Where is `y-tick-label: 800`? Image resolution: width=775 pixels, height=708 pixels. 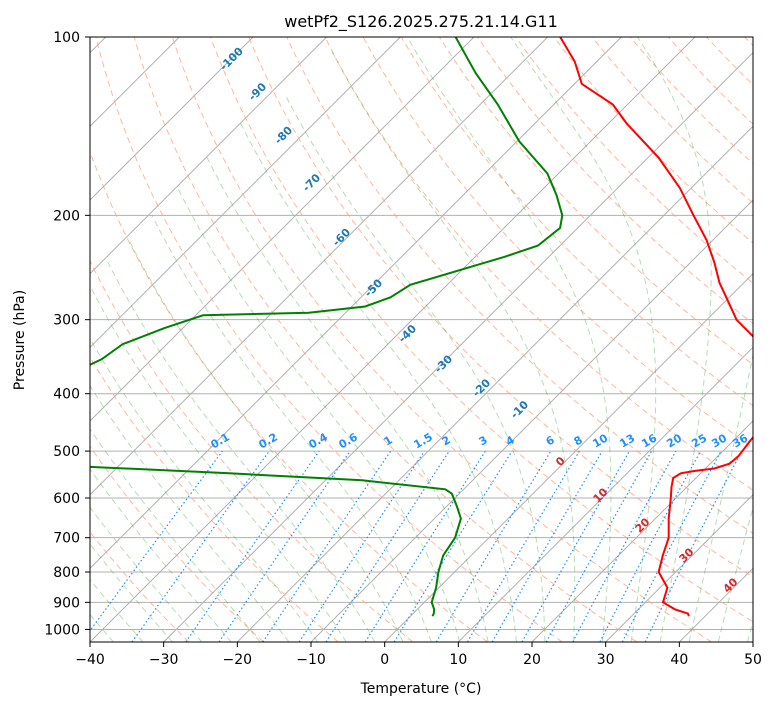 y-tick-label: 800 is located at coordinates (66, 573).